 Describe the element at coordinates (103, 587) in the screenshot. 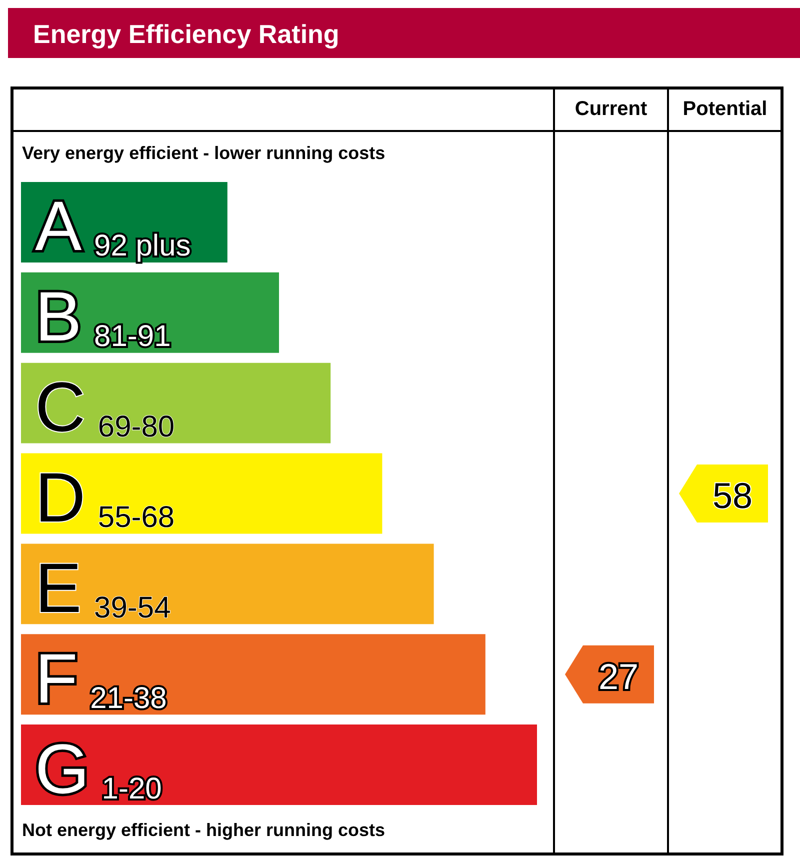

I see `y-tick-label: E 39-54` at that location.